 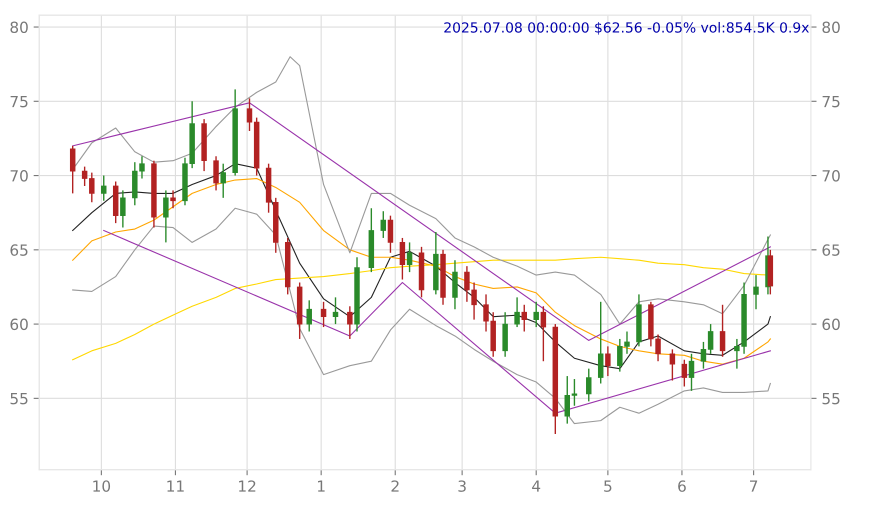 I want to click on y-tick-label: 80, so click(x=19, y=28).